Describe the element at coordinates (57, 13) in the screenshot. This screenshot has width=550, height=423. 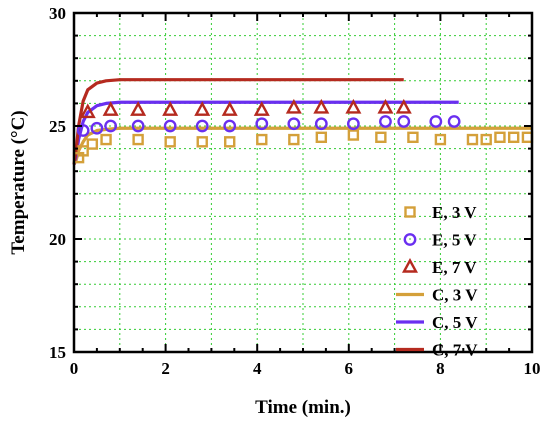
I see `y-tick-label: 30` at that location.